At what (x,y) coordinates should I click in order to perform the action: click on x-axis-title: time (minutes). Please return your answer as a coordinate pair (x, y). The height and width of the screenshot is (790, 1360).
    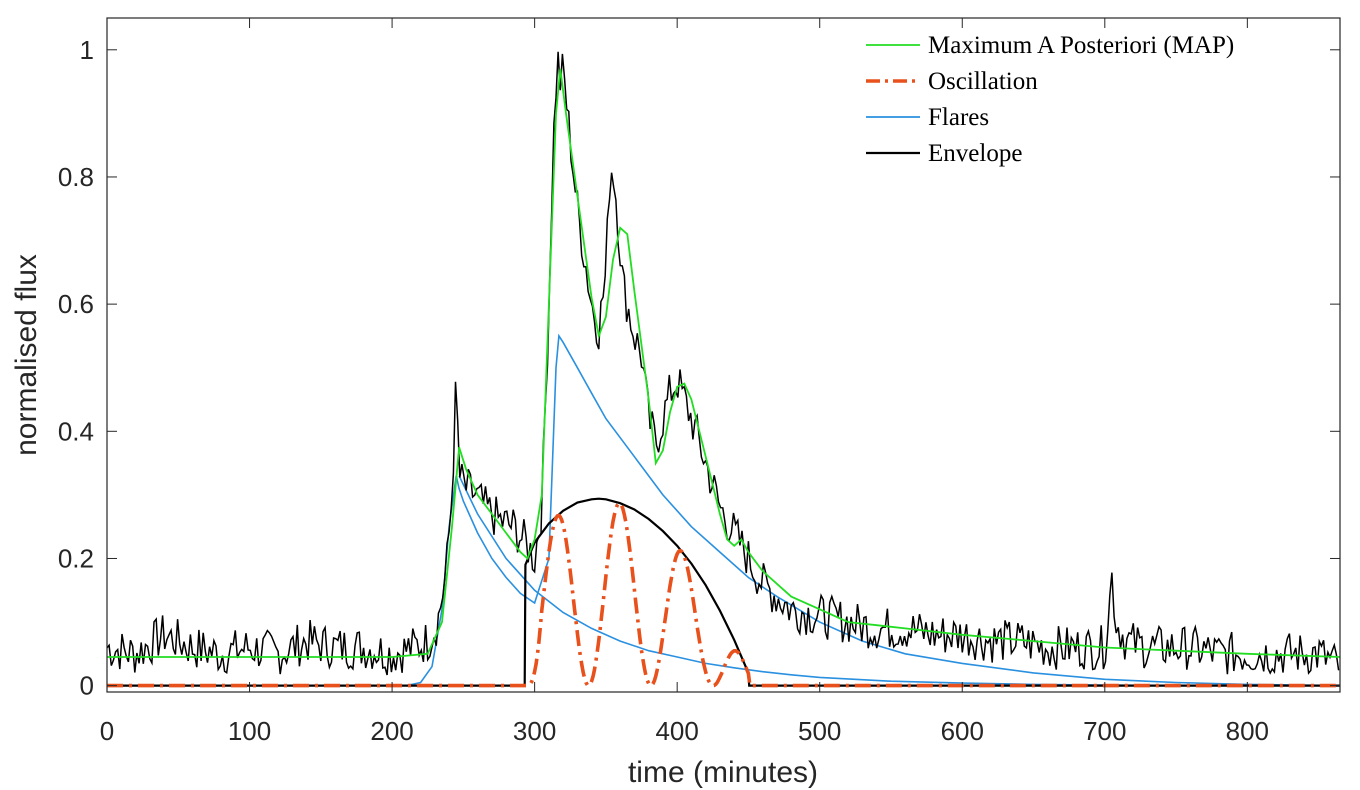
    Looking at the image, I should click on (723, 772).